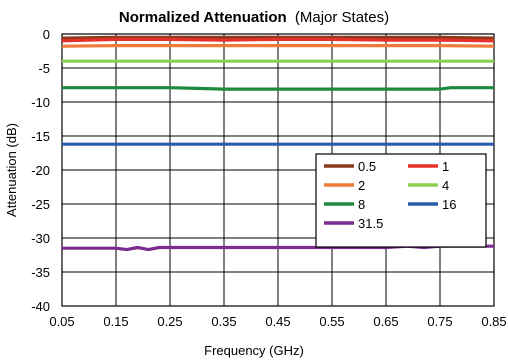  What do you see at coordinates (11, 170) in the screenshot?
I see `y-axis-label: Attenuation (dB)` at bounding box center [11, 170].